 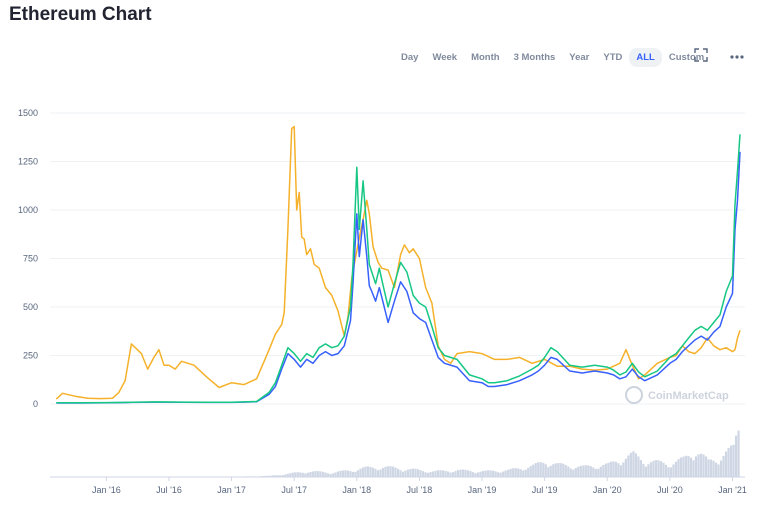 What do you see at coordinates (28, 162) in the screenshot?
I see `y-tick-label: 1250` at bounding box center [28, 162].